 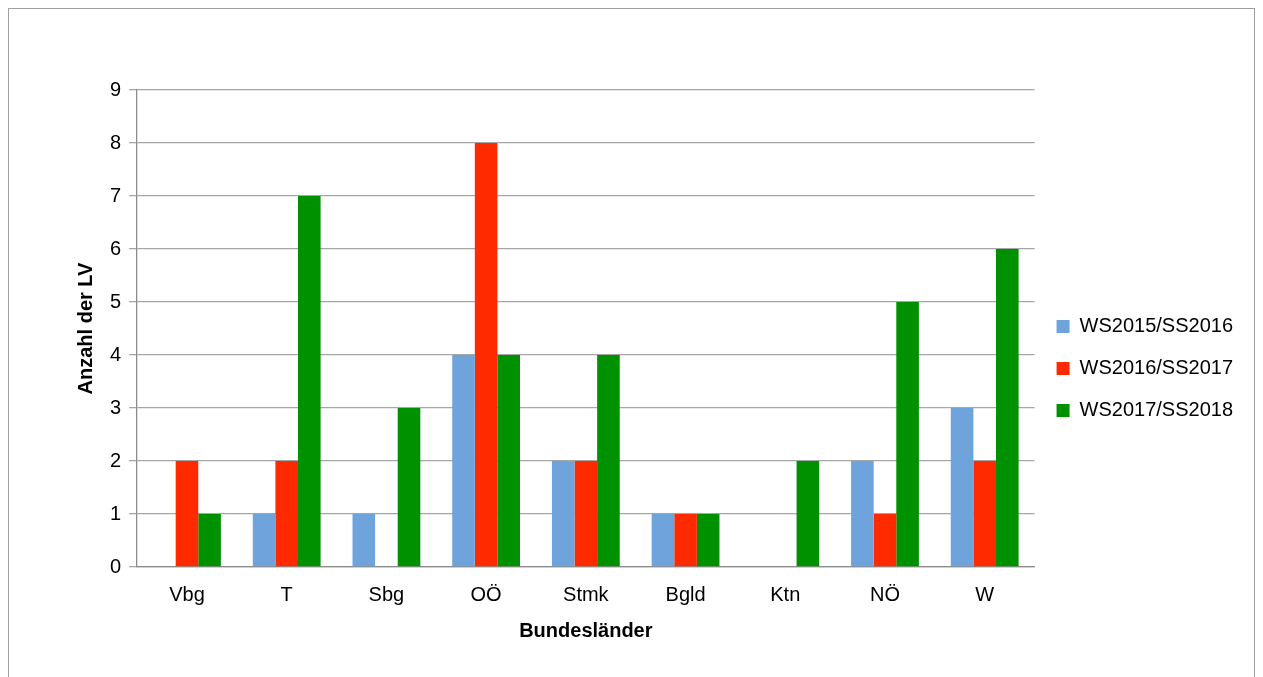 I want to click on y-tick-label: 4, so click(x=116, y=353).